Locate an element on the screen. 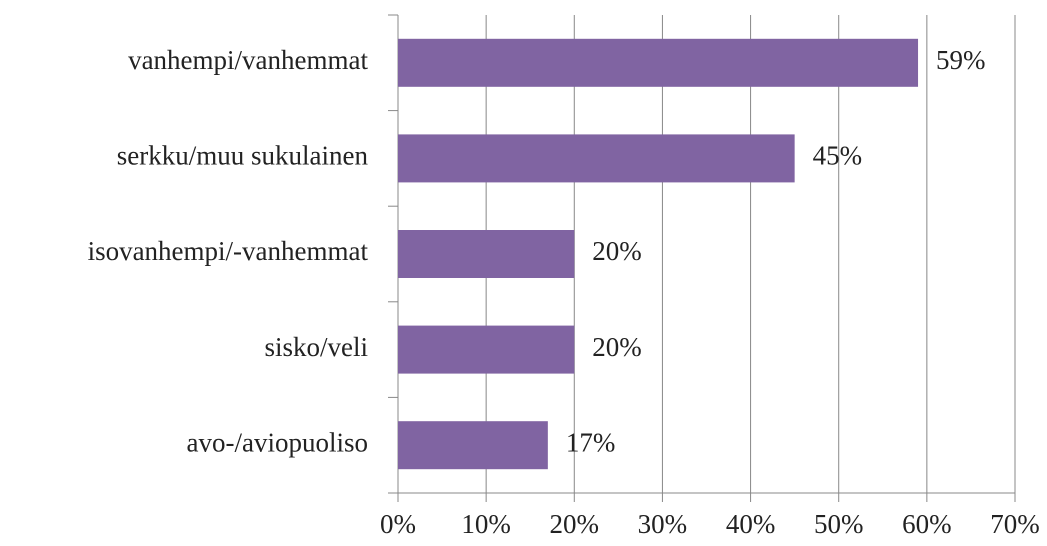 This screenshot has height=546, width=1047. y-tick-label: vanhempi/vanhemmat is located at coordinates (248, 60).